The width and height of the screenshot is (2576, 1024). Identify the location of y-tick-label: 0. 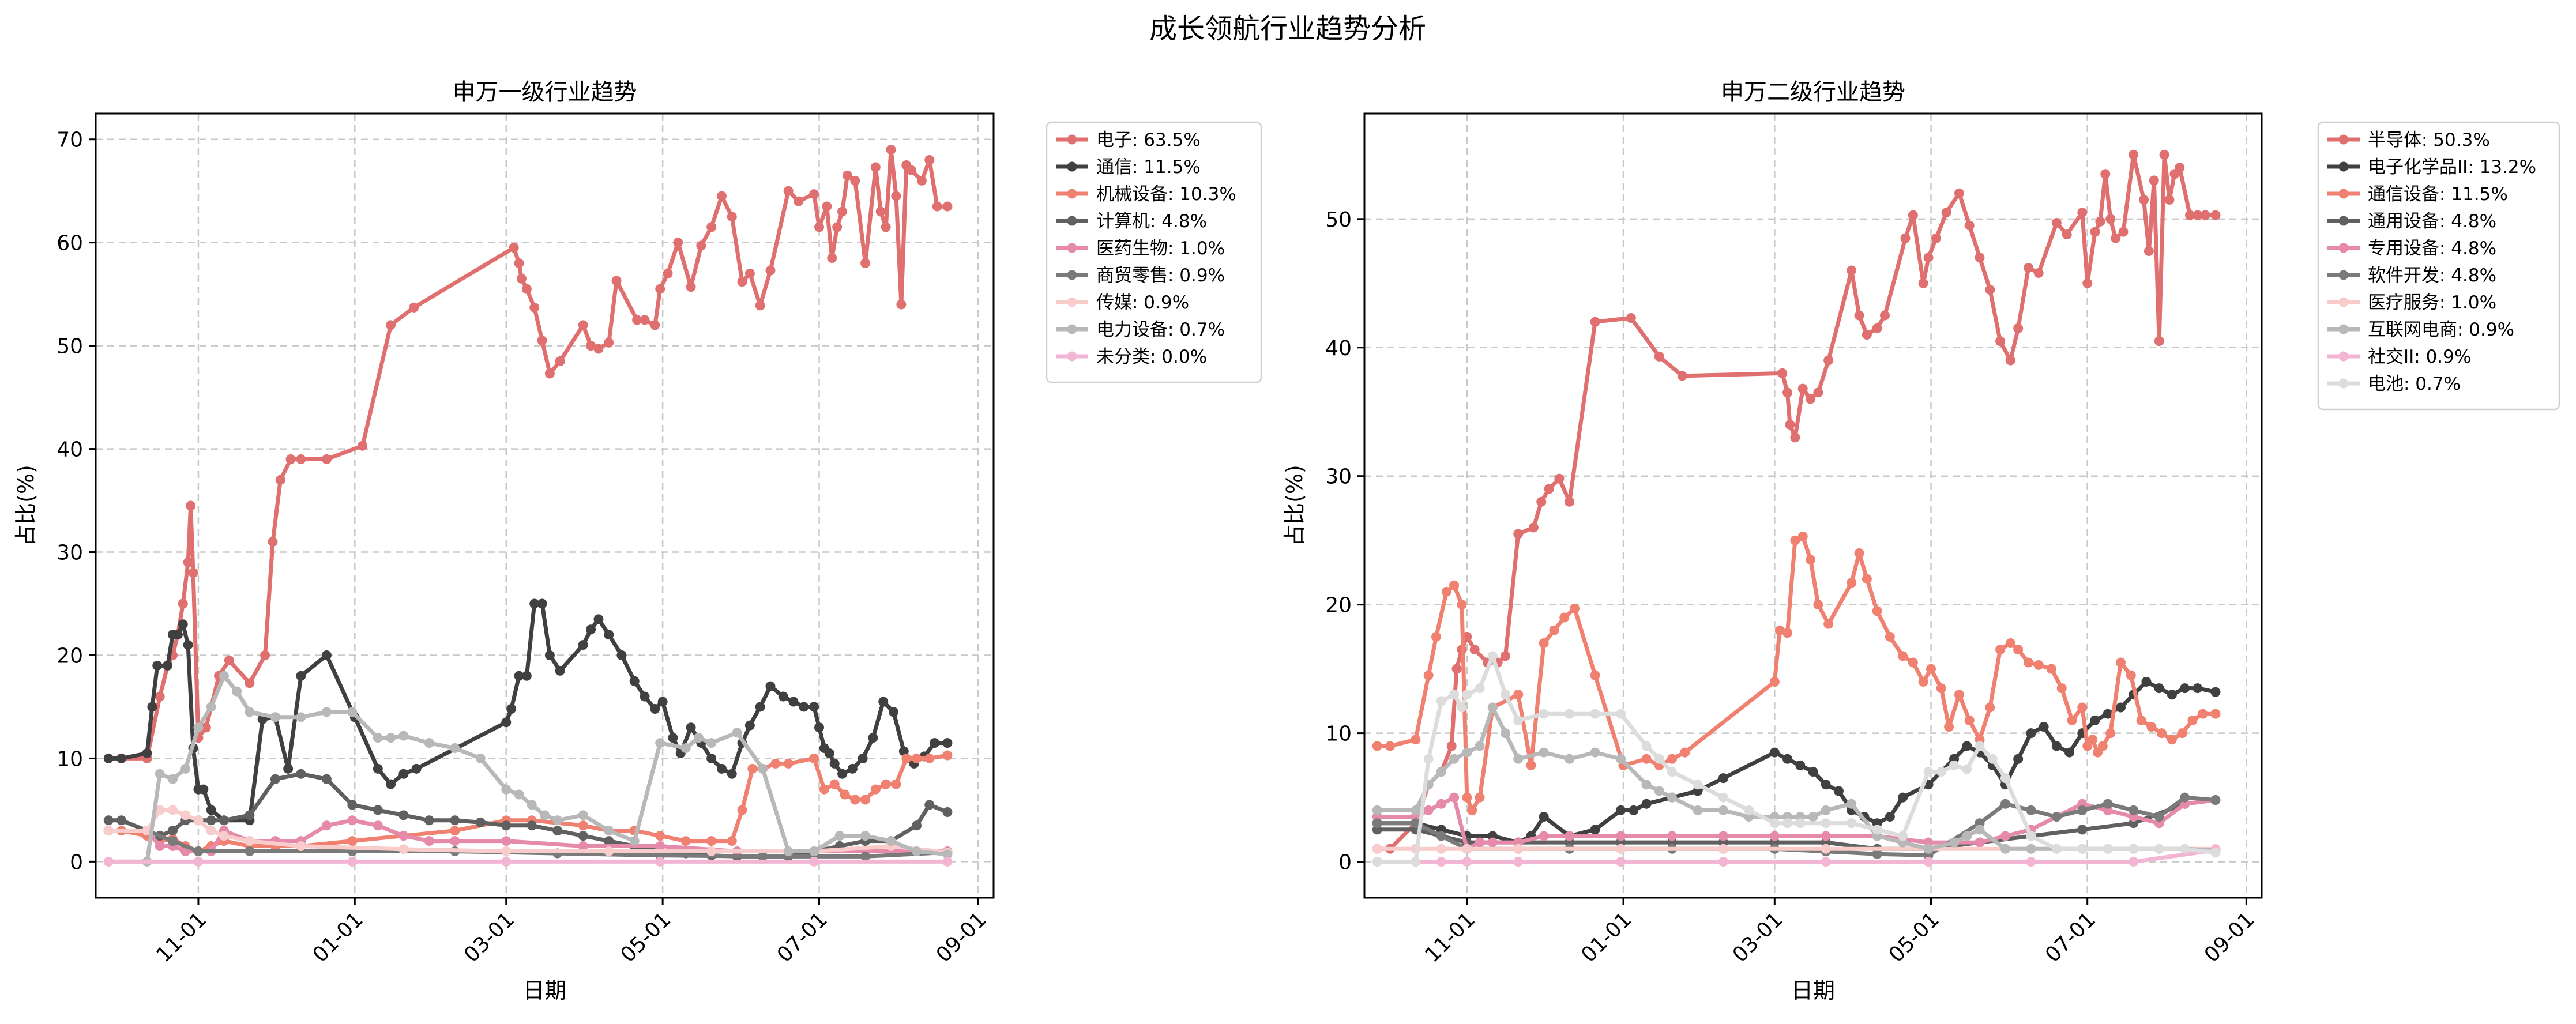
(1345, 863).